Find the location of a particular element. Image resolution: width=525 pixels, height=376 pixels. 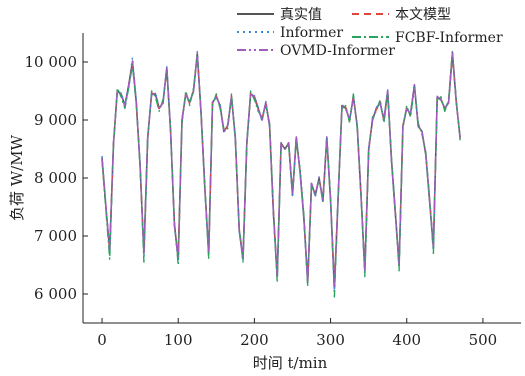

legend-label-3: Informer is located at coordinates (311, 33).